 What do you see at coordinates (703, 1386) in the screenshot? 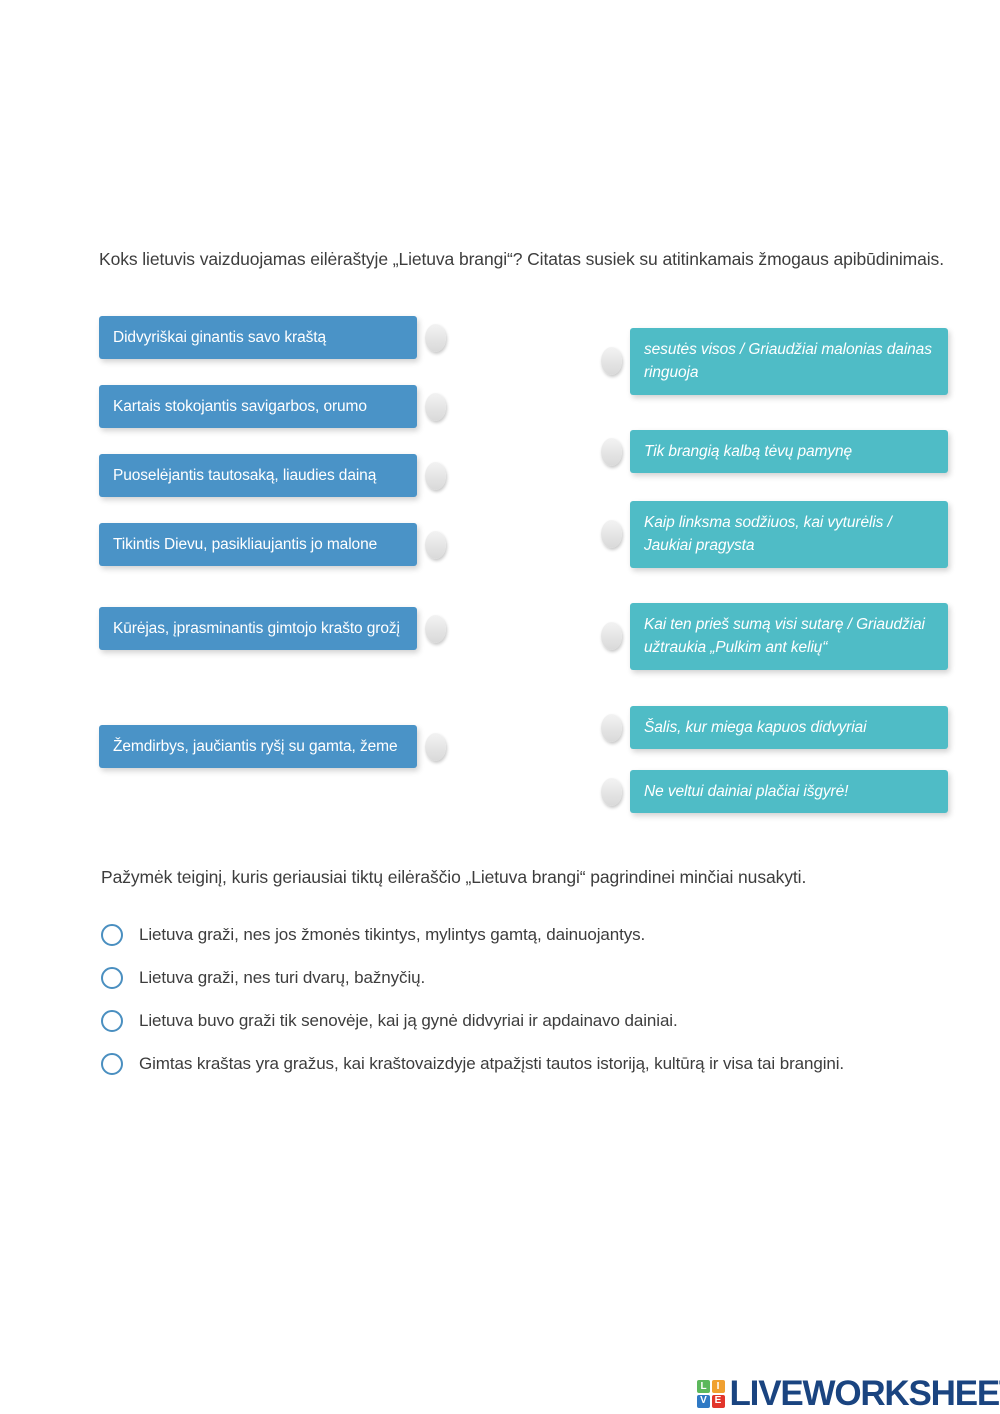
I see `logo-block-l: L` at bounding box center [703, 1386].